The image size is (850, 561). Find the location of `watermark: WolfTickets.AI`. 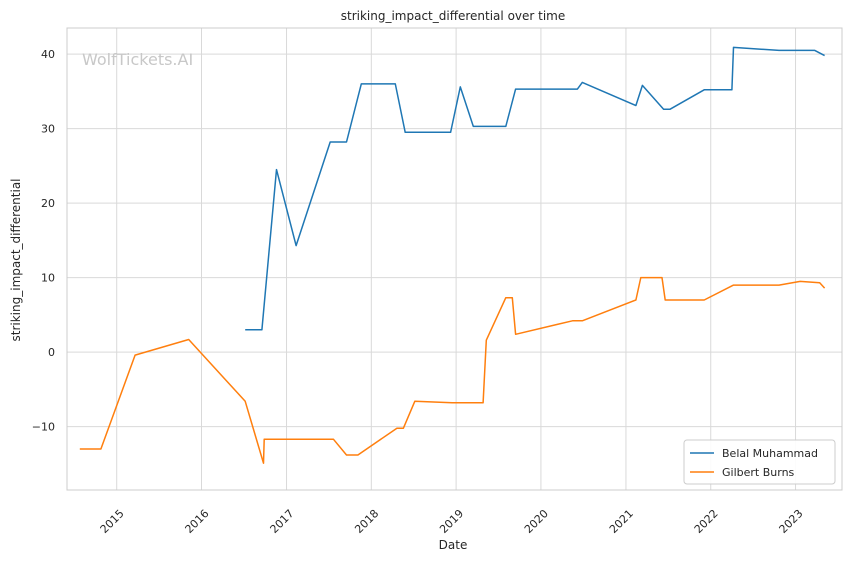

watermark: WolfTickets.AI is located at coordinates (137, 59).